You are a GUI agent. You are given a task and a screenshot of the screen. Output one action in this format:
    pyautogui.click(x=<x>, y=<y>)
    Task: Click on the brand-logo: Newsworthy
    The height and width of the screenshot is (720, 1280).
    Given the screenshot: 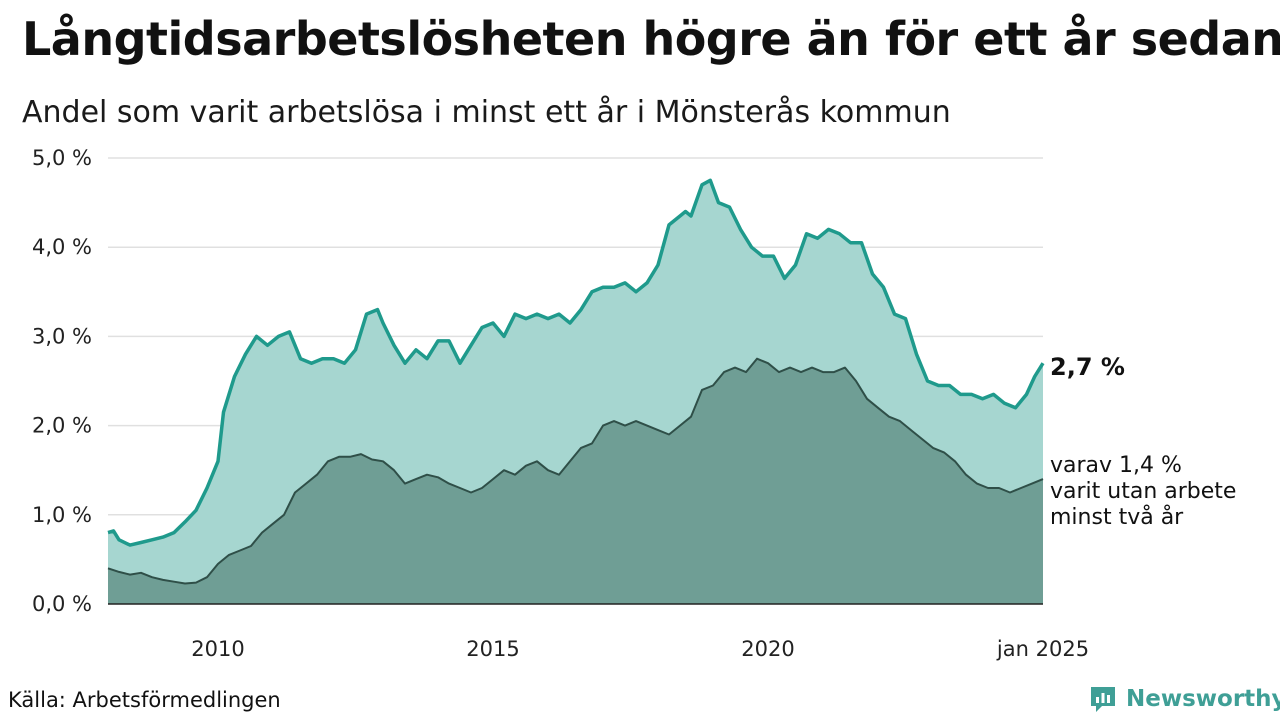 What is the action you would take?
    pyautogui.click(x=1184, y=699)
    